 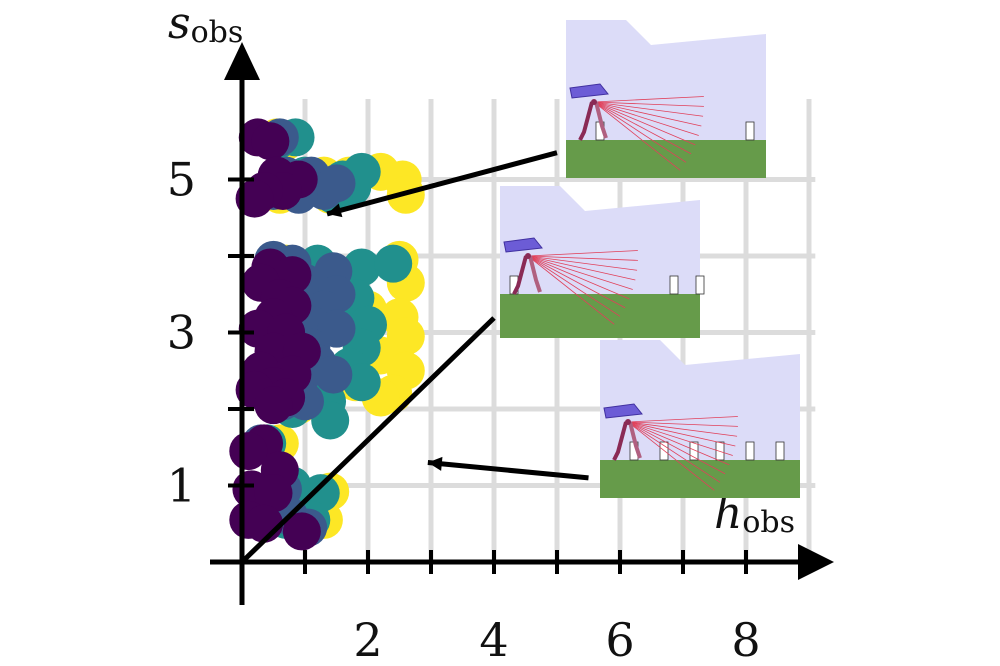 What do you see at coordinates (242, 61) in the screenshot?
I see `y-axis-arrowhead` at bounding box center [242, 61].